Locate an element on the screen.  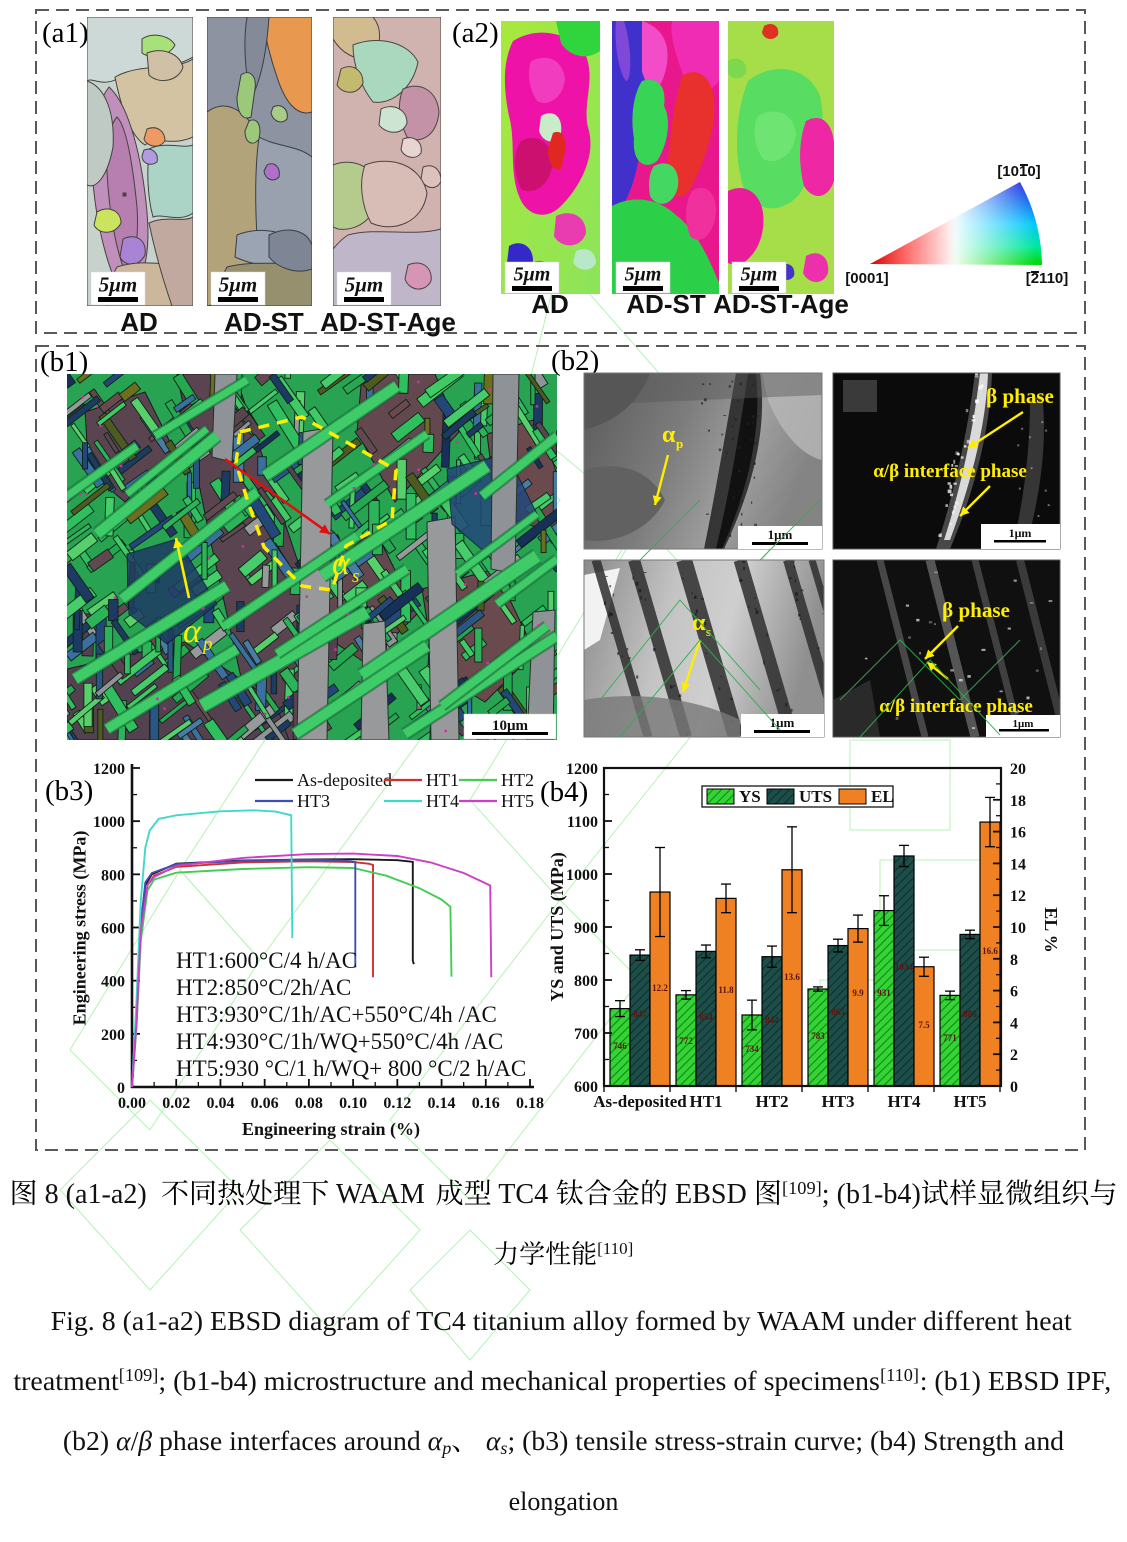
svg-text: 16.6 is located at coordinates (990, 951).